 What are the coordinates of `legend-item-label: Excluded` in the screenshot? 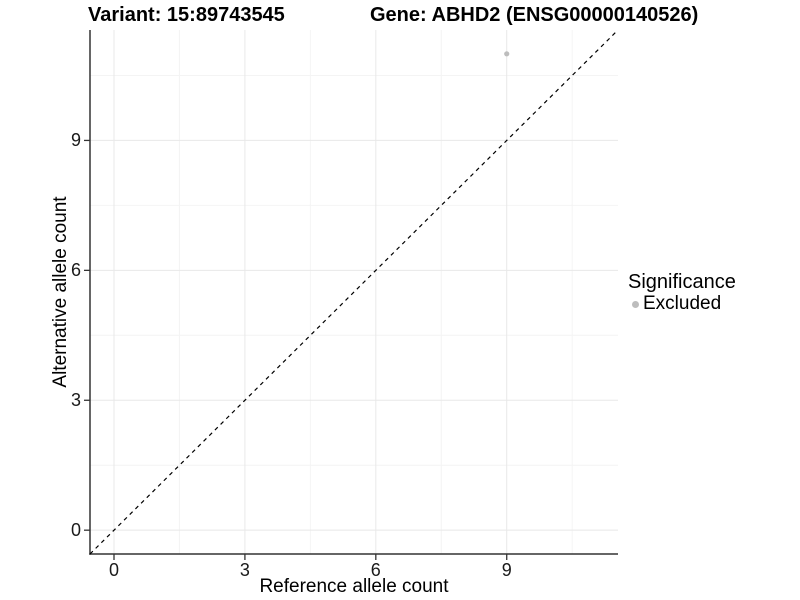 It's located at (682, 303).